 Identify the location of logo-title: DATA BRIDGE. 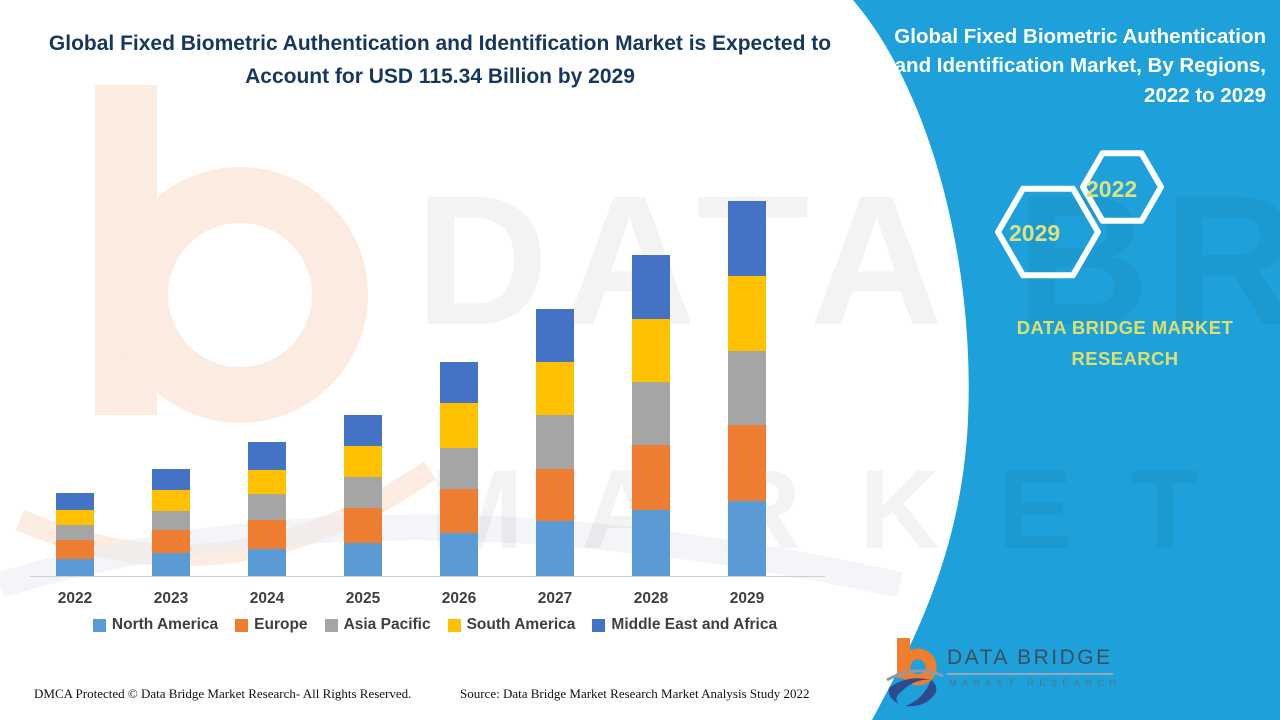
(1030, 660).